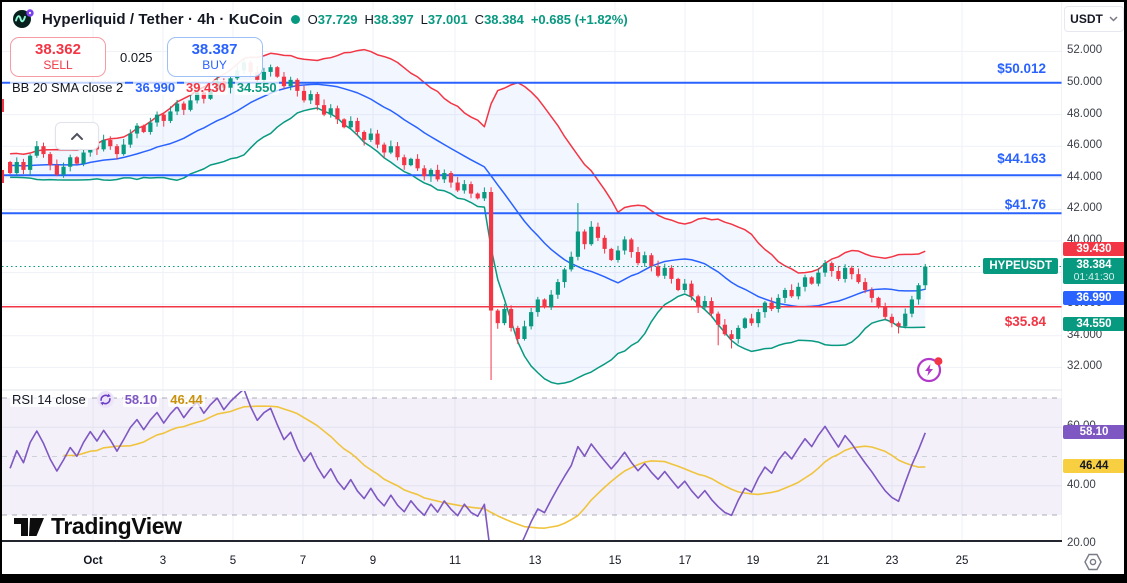 Image resolution: width=1127 pixels, height=583 pixels. I want to click on price-tick-50.000: 50.000, so click(1085, 82).